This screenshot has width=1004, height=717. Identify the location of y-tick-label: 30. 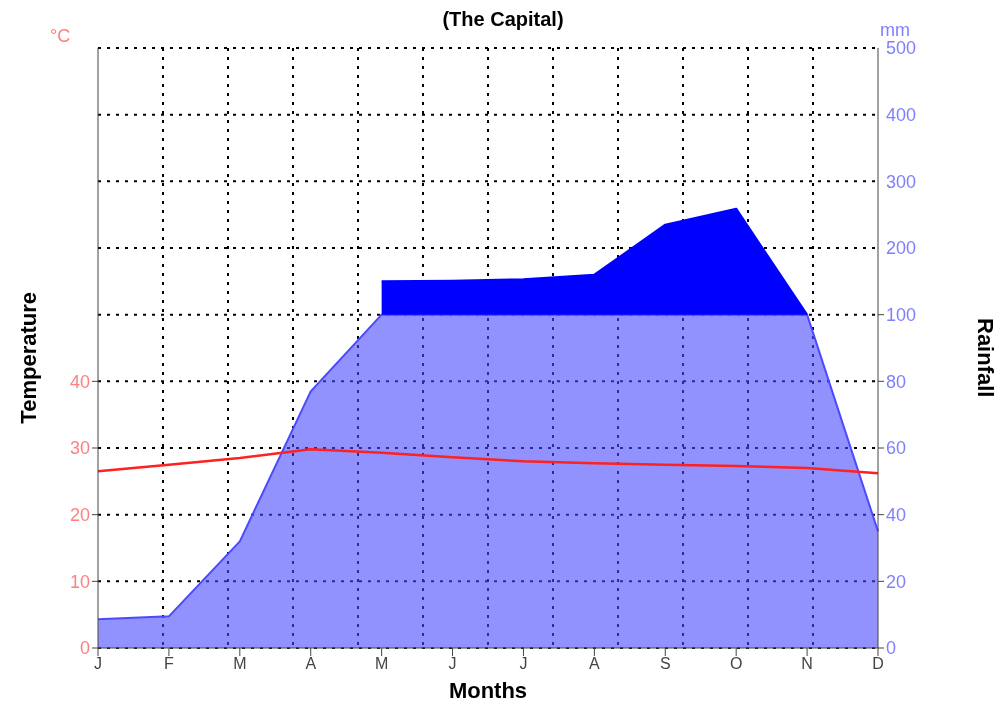
(79, 448).